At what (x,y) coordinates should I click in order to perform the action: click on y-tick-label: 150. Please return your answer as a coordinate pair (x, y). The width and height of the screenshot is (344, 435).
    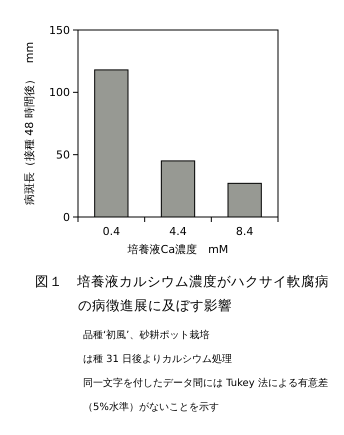
    Looking at the image, I should click on (59, 30).